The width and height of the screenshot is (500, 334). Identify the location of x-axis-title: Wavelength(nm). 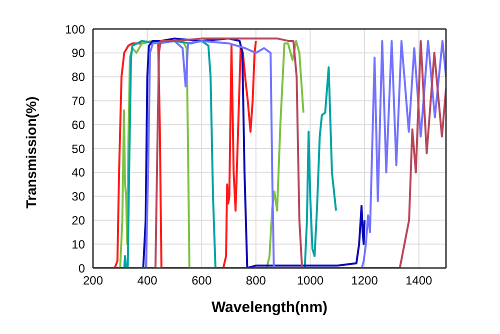
(269, 307).